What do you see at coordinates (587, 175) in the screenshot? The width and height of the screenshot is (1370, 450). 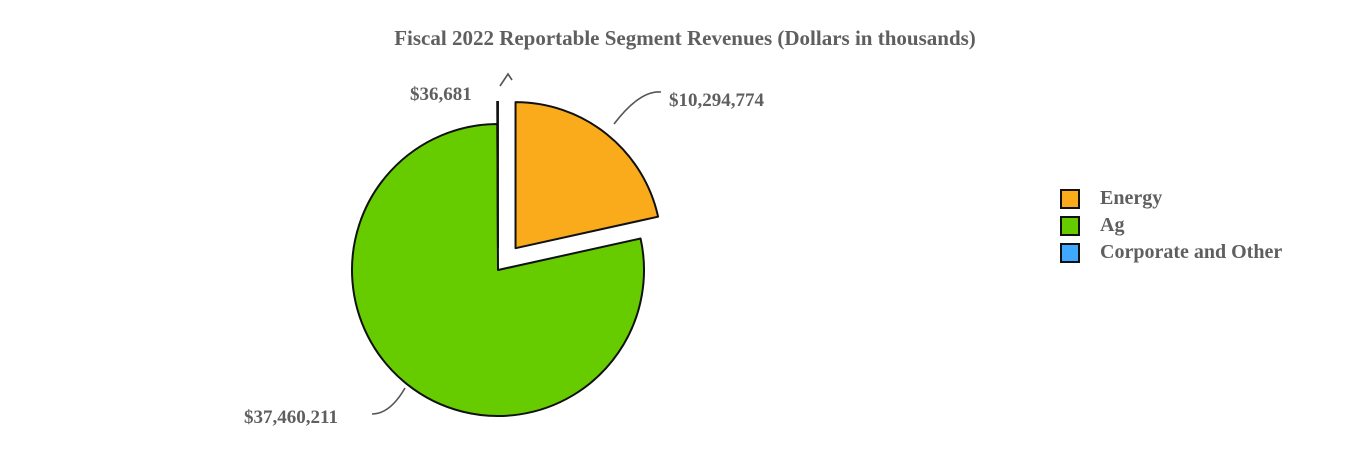 I see `pie-slice-energy` at bounding box center [587, 175].